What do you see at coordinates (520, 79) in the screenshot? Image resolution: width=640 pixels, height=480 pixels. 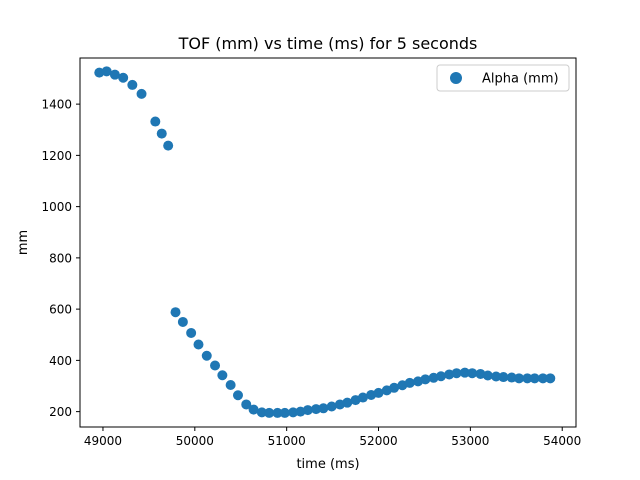 I see `legend-label: Alpha (mm)` at bounding box center [520, 79].